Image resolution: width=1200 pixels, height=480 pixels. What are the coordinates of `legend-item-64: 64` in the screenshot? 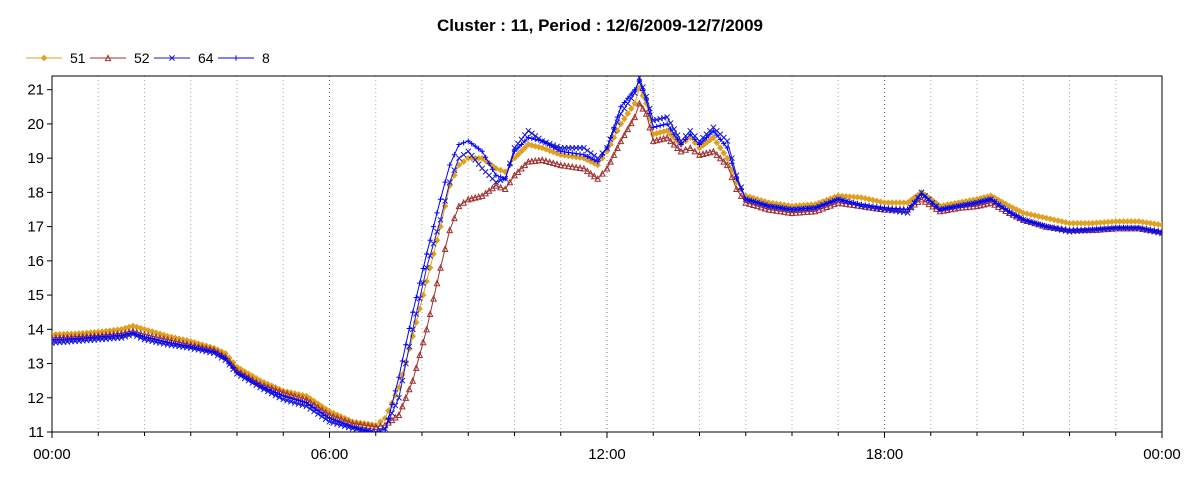 It's located at (184, 58).